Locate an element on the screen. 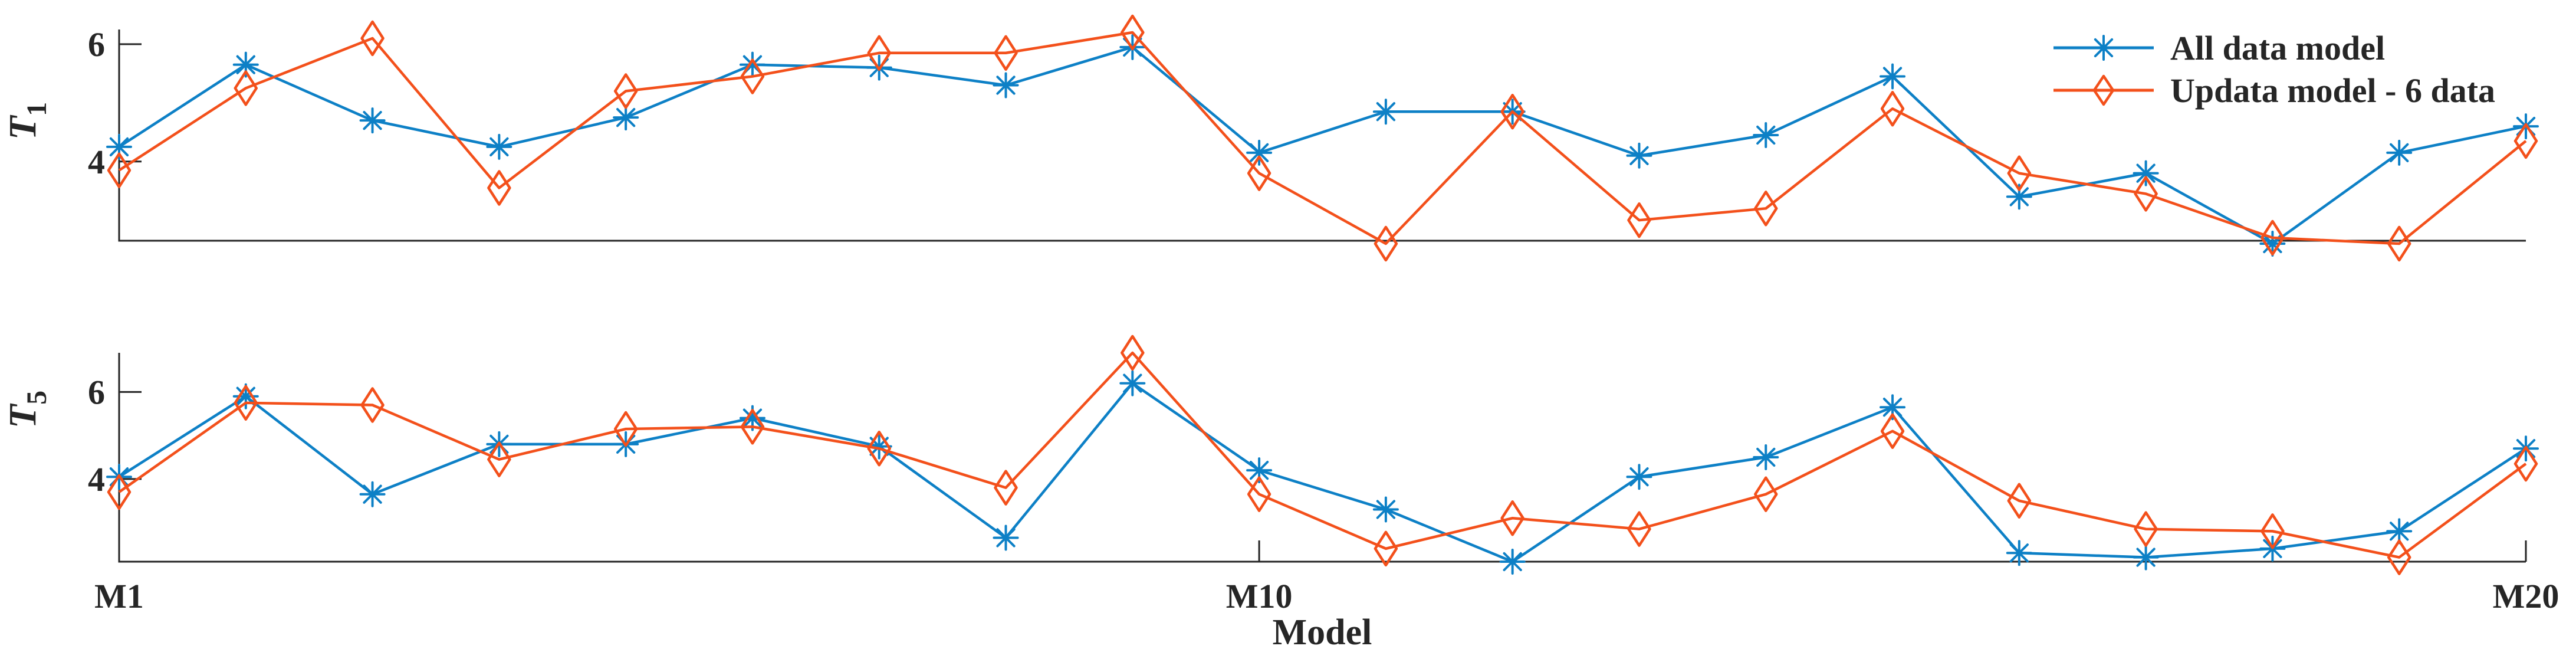  legend-label: Updata model - 6 data is located at coordinates (2332, 90).